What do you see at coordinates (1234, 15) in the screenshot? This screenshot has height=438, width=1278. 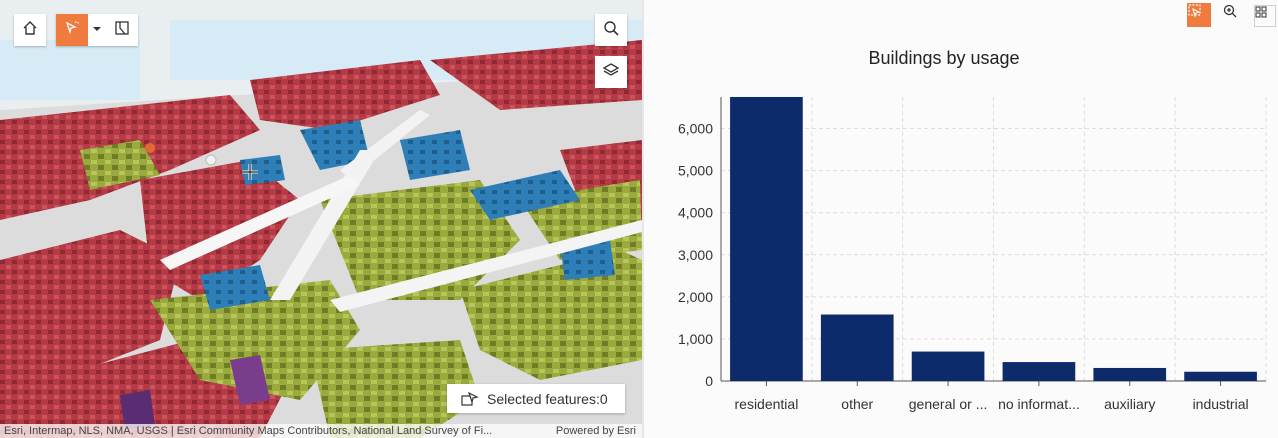 I see `zoom-button` at bounding box center [1234, 15].